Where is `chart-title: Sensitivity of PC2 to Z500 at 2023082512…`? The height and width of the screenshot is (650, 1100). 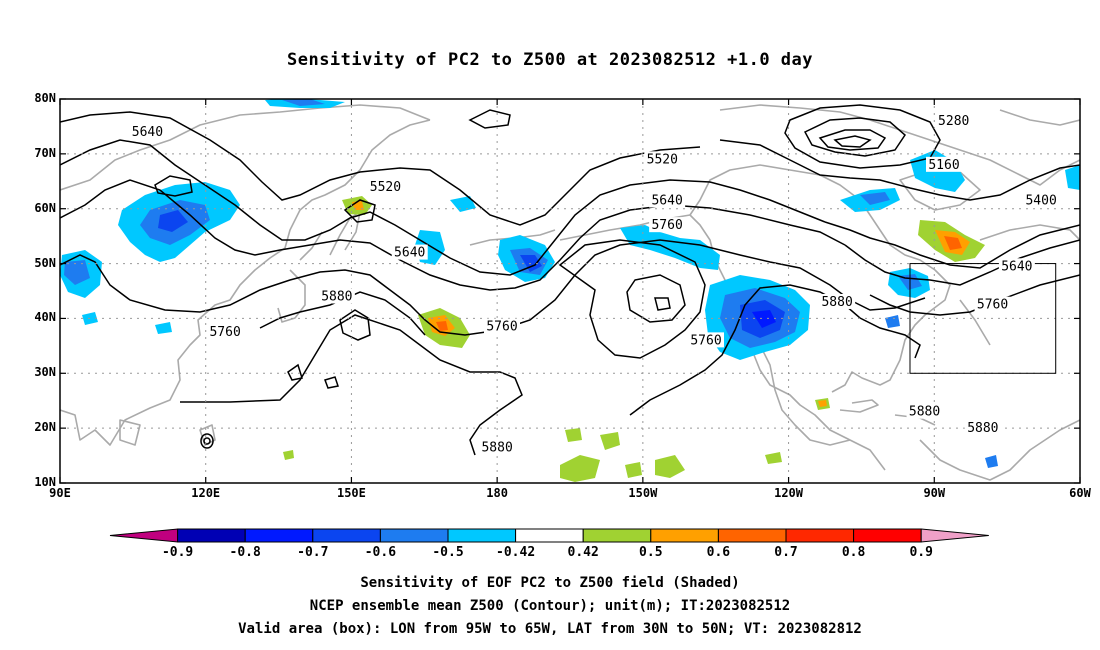 chart-title: Sensitivity of PC2 to Z500 at 2023082512… is located at coordinates (549, 60).